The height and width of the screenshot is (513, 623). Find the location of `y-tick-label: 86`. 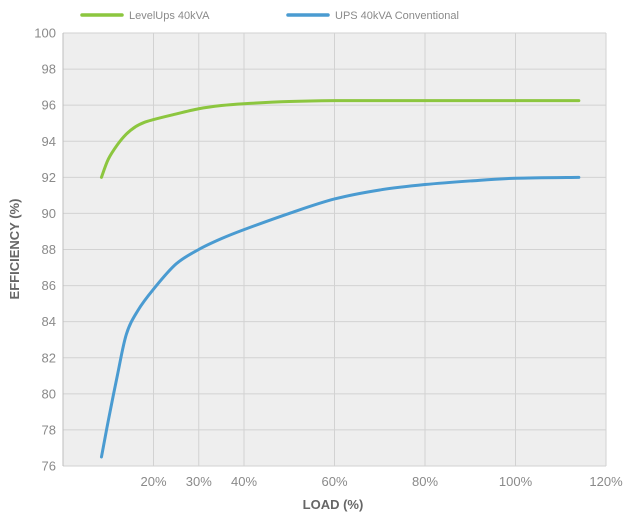

y-tick-label: 86 is located at coordinates (49, 285).